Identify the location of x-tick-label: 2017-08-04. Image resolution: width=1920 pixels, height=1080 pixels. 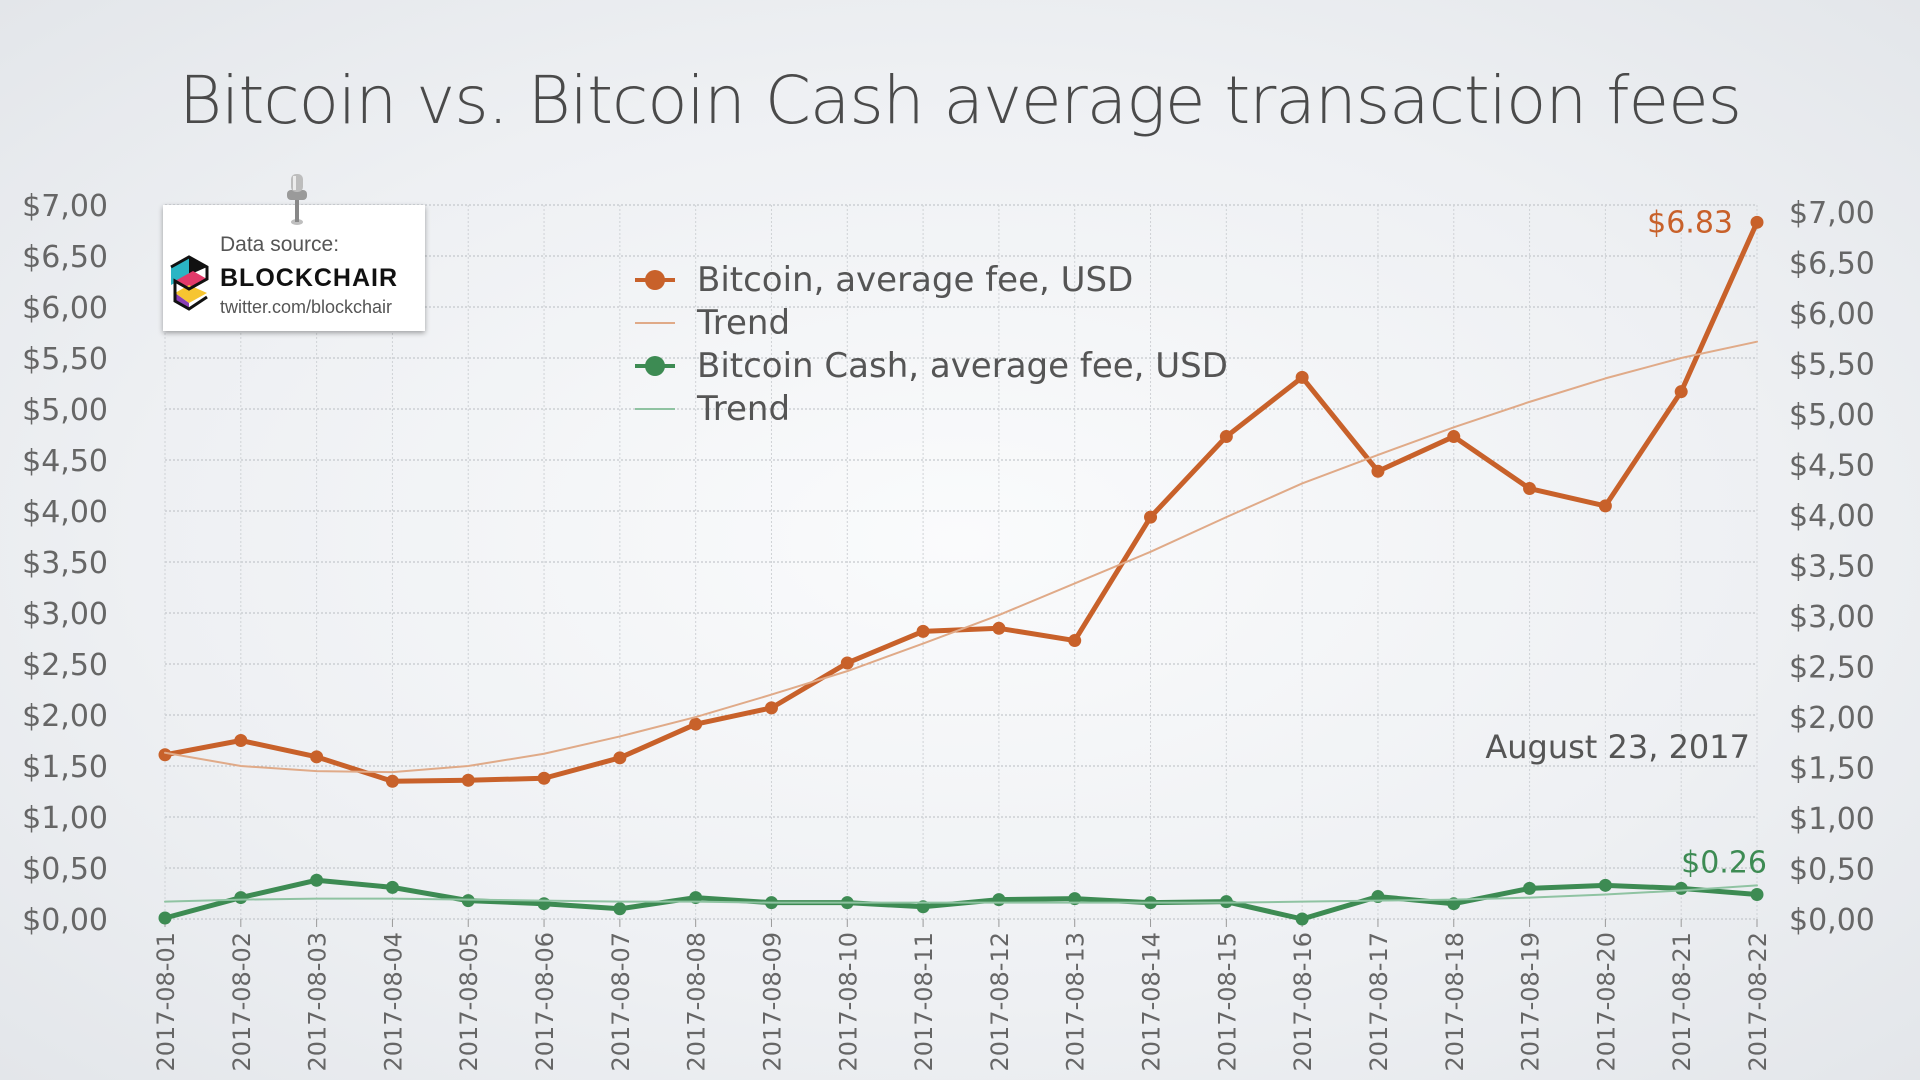
(393, 1001).